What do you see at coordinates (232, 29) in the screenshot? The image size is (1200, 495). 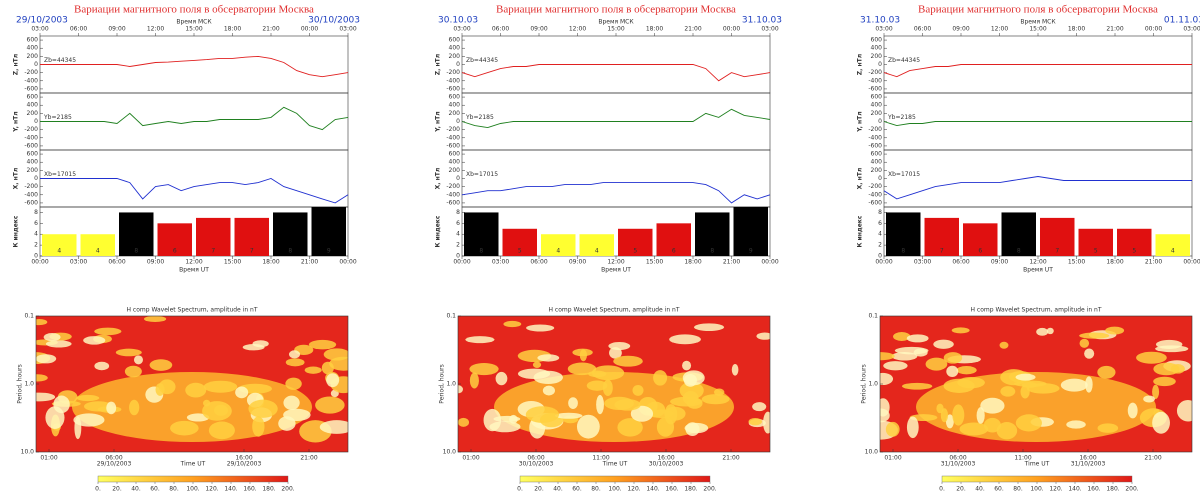 I see `top-tick-label: 18:00` at bounding box center [232, 29].